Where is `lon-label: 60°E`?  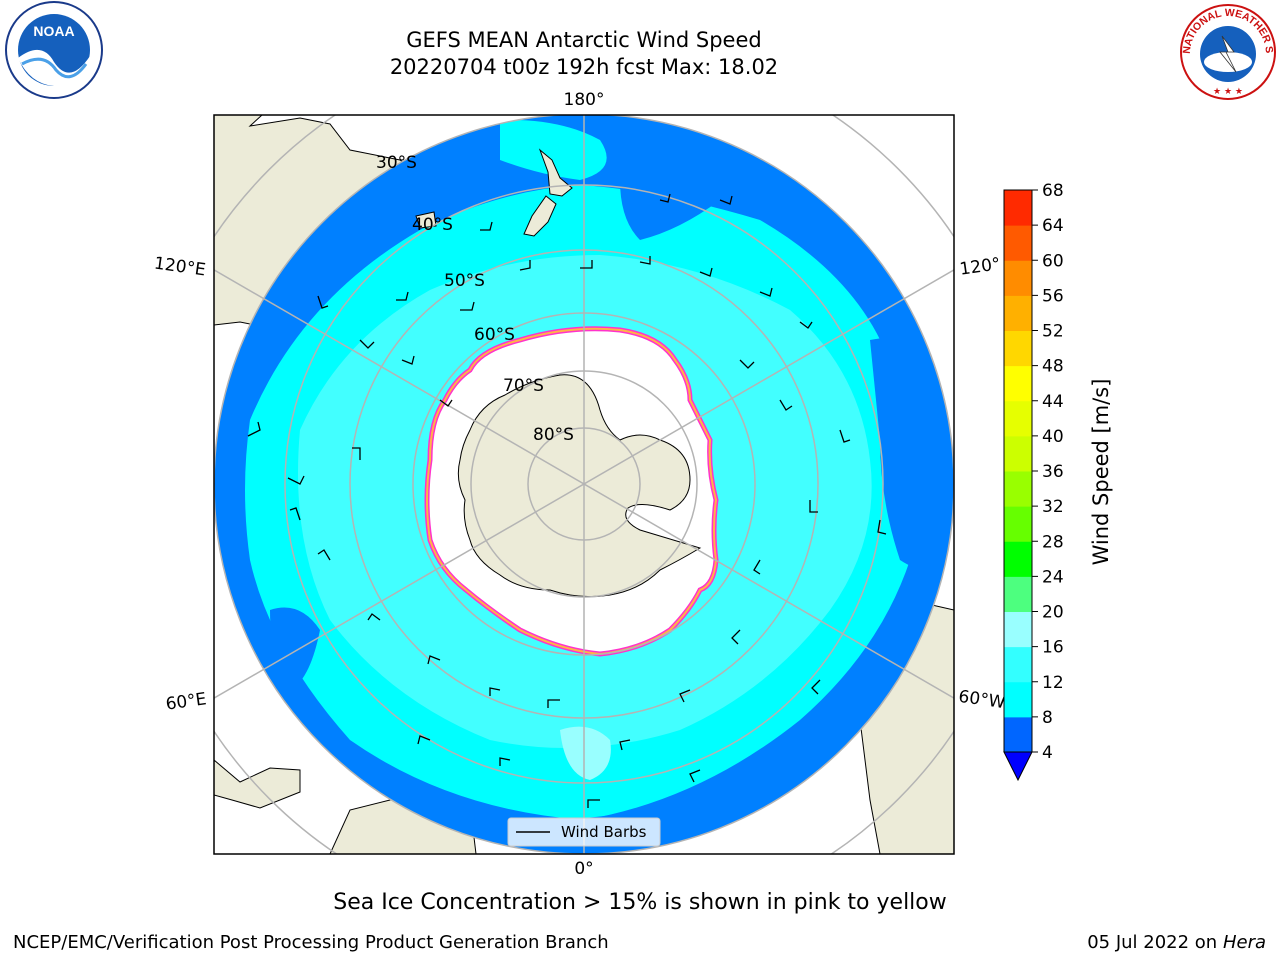
lon-label: 60°E is located at coordinates (186, 701).